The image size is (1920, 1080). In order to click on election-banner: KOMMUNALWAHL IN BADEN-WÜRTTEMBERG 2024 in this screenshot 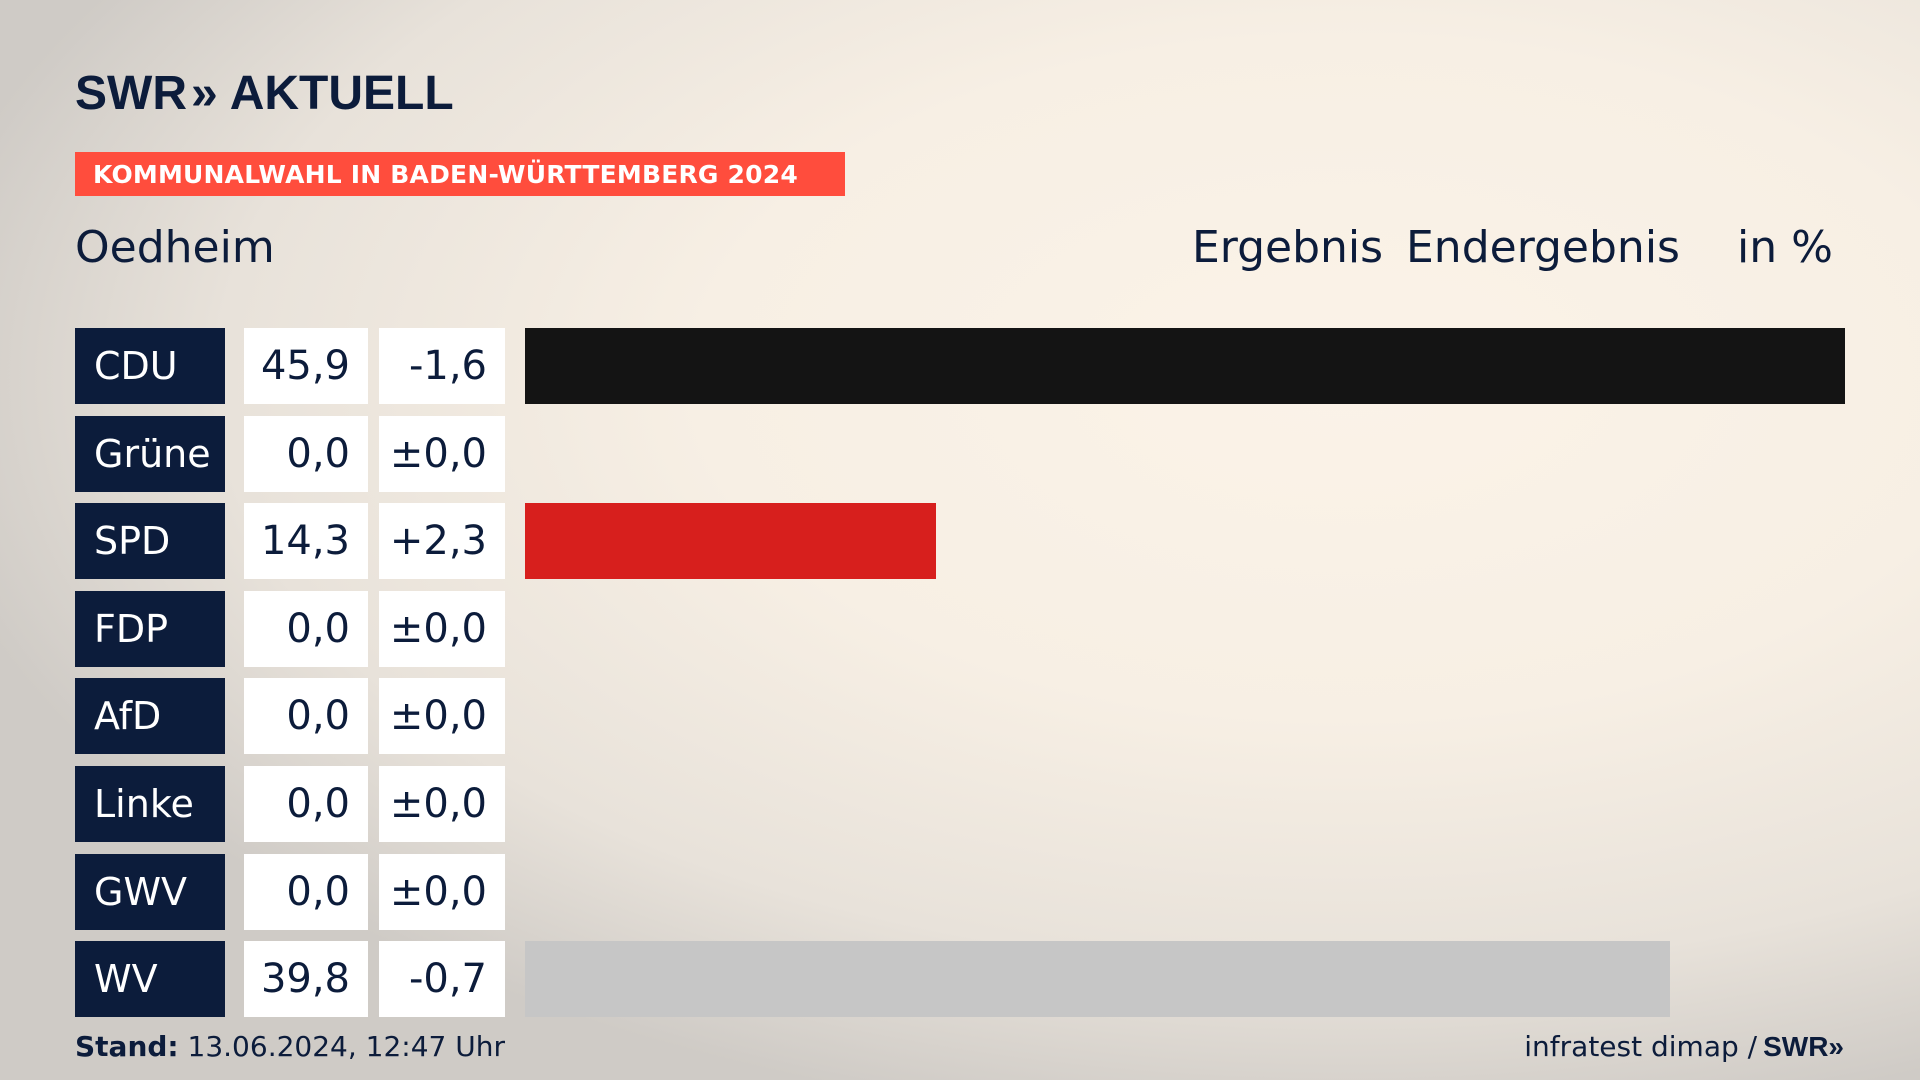, I will do `click(460, 174)`.